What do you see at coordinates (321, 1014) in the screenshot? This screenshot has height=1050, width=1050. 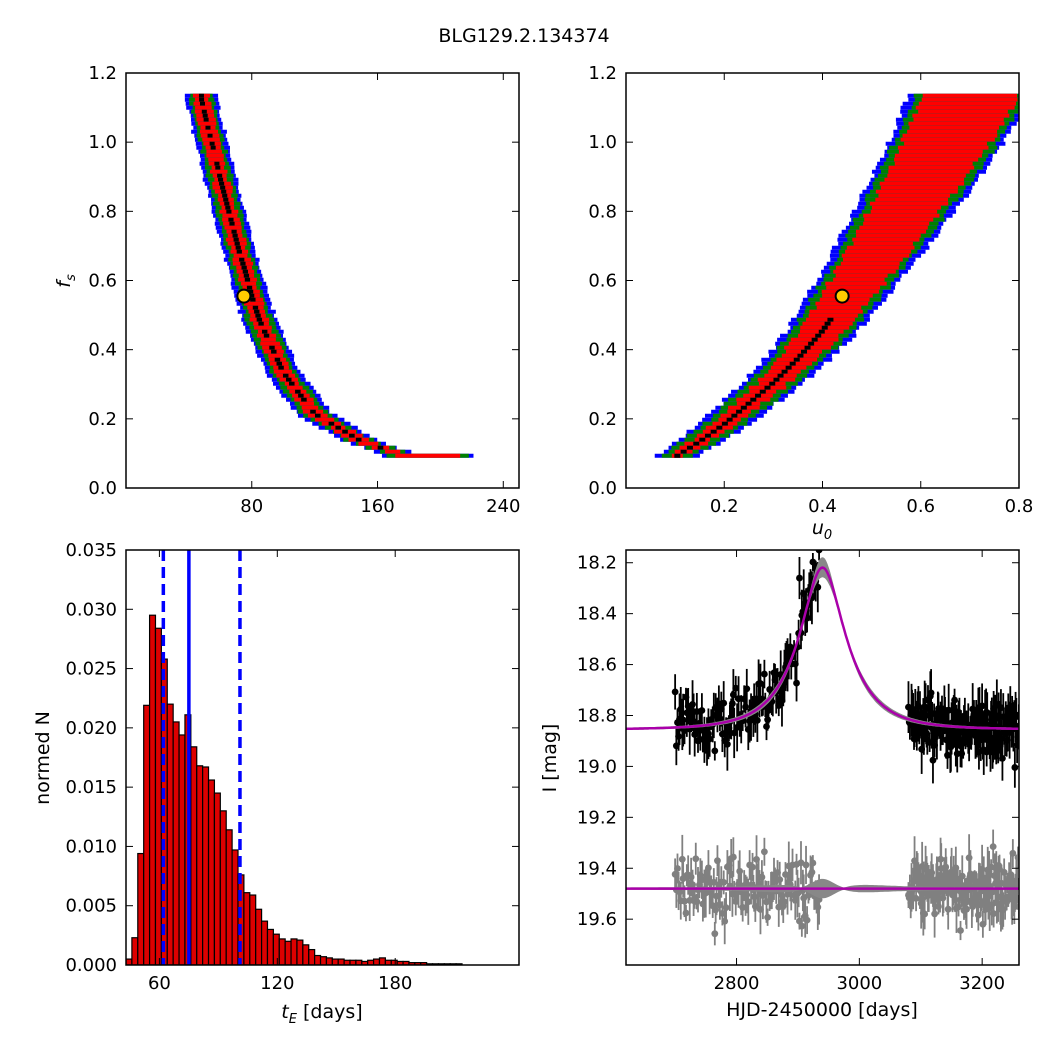 I see `x-axis-label: tE [days]` at bounding box center [321, 1014].